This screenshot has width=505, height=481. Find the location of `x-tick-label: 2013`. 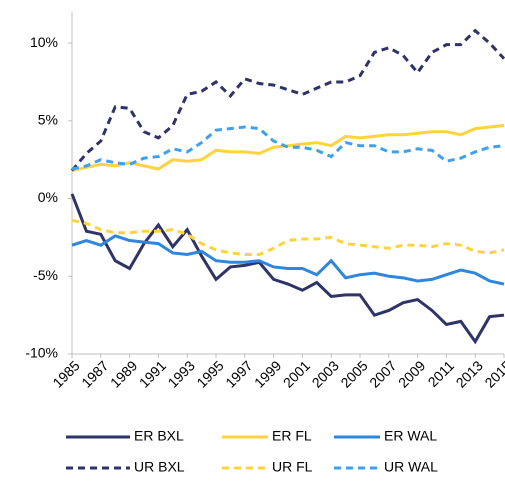

x-tick-label: 2013 is located at coordinates (469, 373).